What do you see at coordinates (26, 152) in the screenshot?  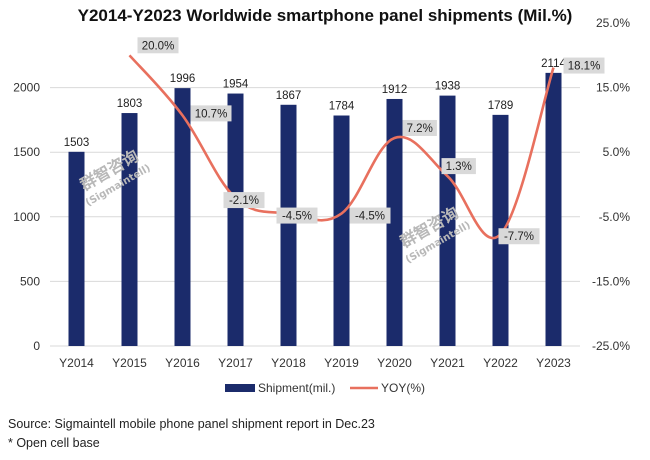 I see `left-axis-tick-label: 1500` at bounding box center [26, 152].